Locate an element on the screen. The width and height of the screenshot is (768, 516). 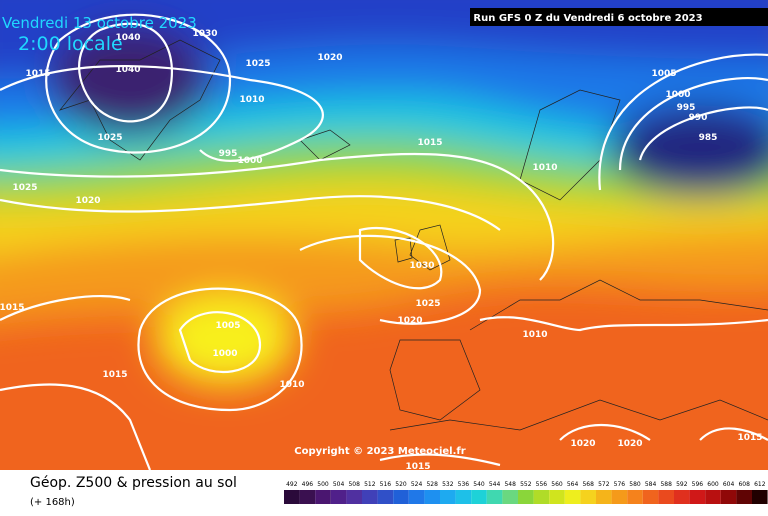
valid-date: Vendredi 13 octobre 2023 is located at coordinates (99, 23).